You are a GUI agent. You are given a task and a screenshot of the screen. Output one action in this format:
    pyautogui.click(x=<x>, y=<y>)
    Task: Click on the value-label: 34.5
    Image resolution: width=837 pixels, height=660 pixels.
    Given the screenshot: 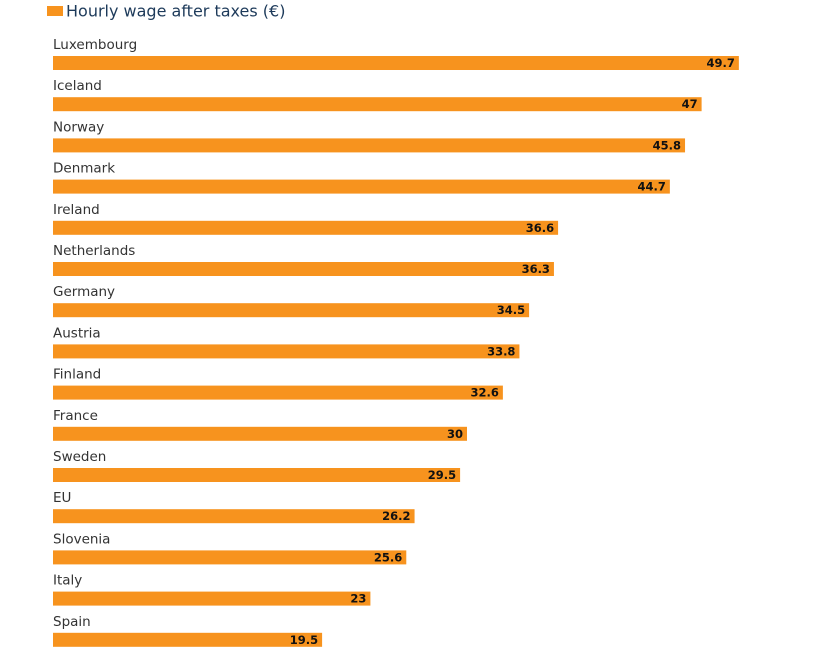 What is the action you would take?
    pyautogui.click(x=511, y=310)
    